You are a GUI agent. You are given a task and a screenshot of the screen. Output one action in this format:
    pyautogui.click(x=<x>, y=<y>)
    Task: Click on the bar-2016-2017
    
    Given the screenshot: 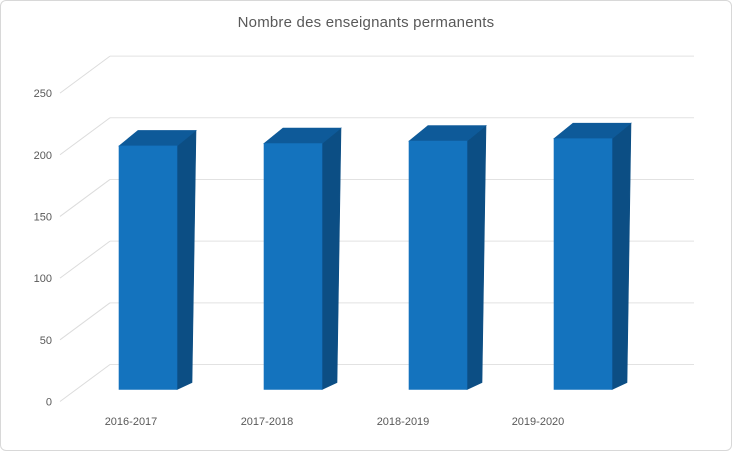 What is the action you would take?
    pyautogui.click(x=157, y=259)
    